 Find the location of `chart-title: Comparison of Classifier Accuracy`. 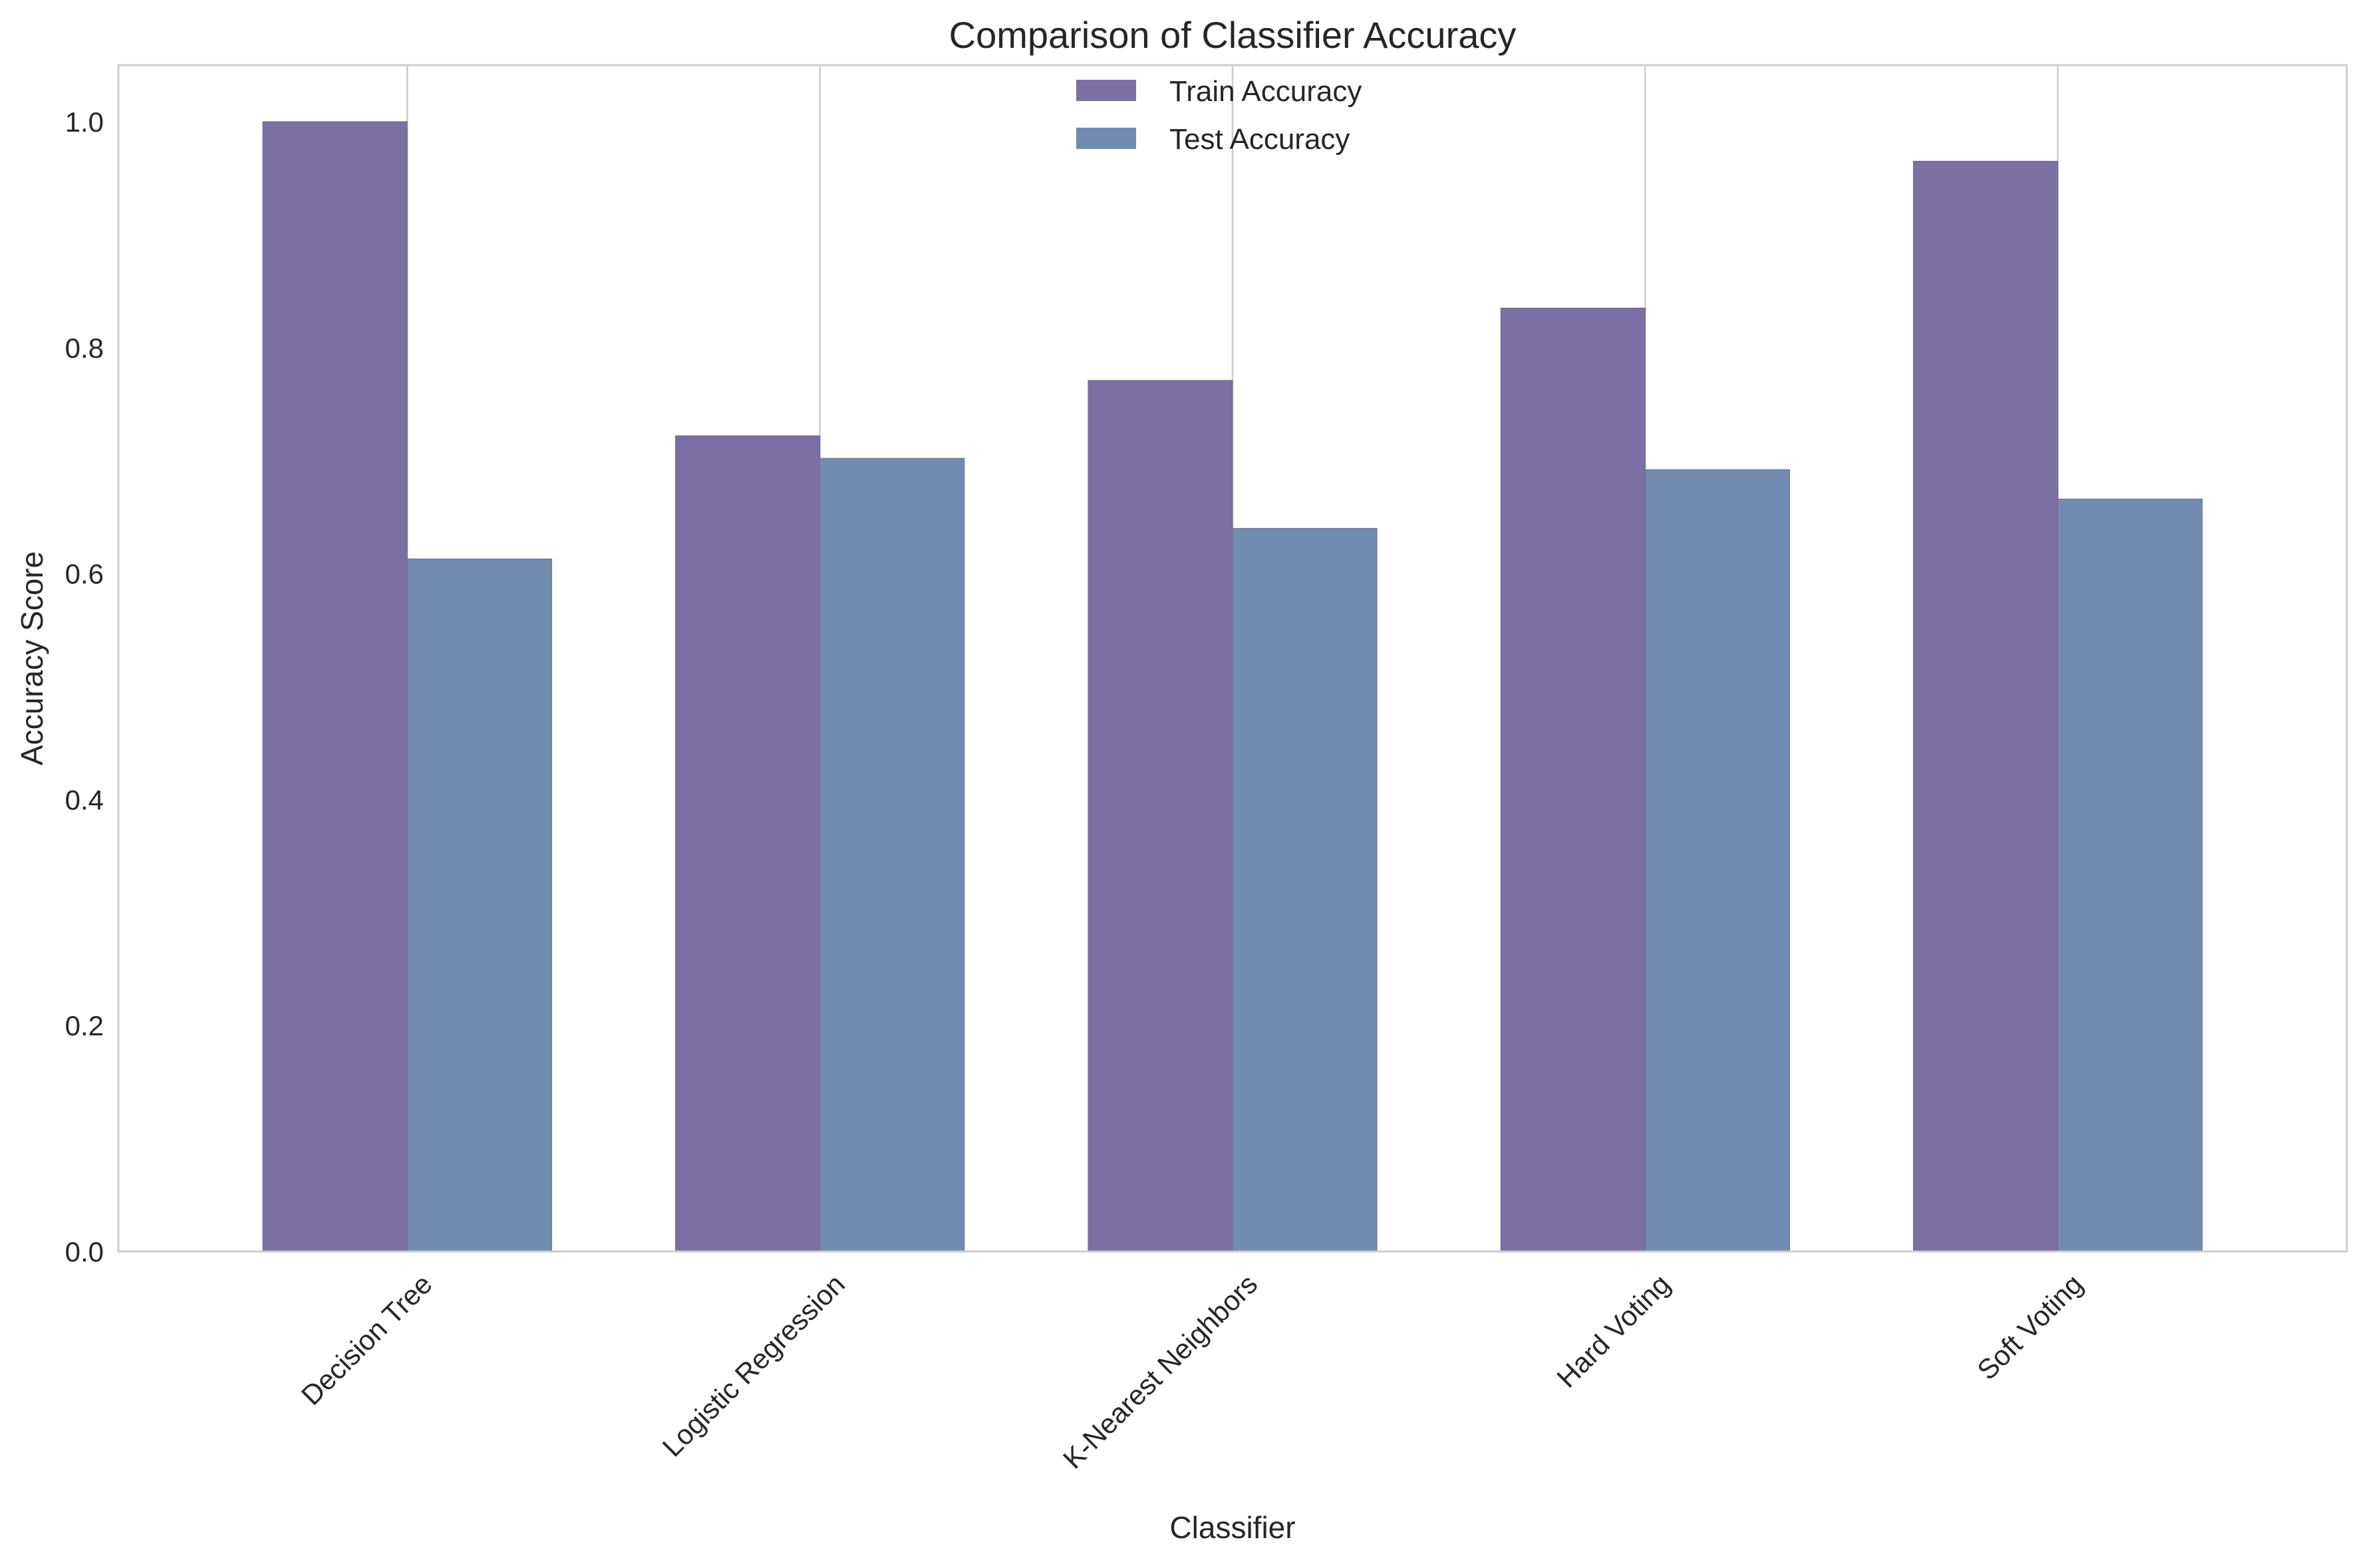

chart-title: Comparison of Classifier Accuracy is located at coordinates (1233, 35).